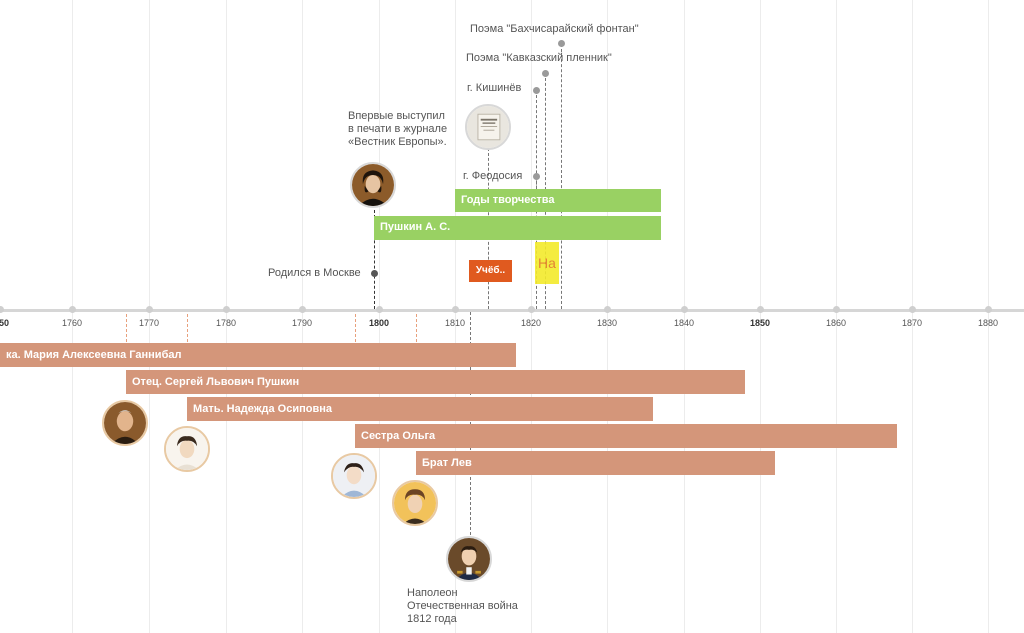  What do you see at coordinates (545, 73) in the screenshot?
I see `event-dot-caucasus` at bounding box center [545, 73].